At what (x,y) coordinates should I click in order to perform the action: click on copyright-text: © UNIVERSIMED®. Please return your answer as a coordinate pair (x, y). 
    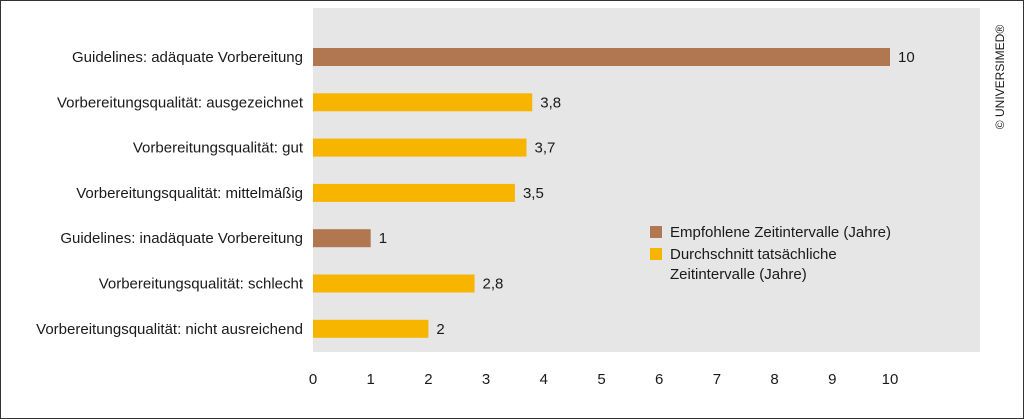
    Looking at the image, I should click on (1000, 77).